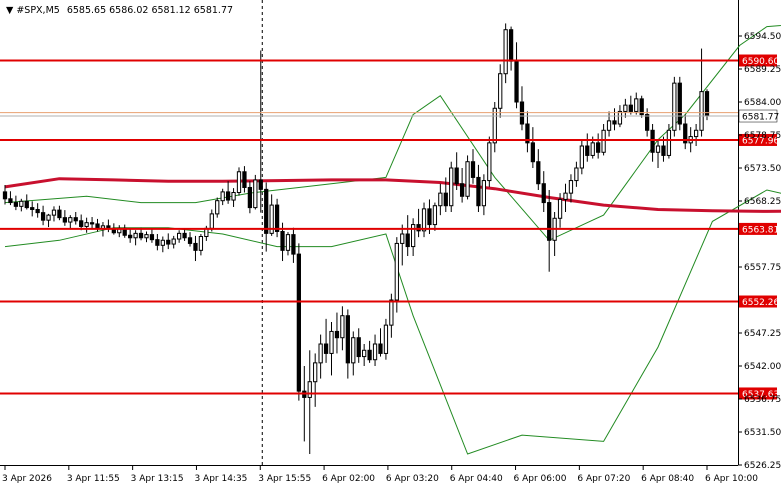  What do you see at coordinates (284, 479) in the screenshot?
I see `time-tick-label: 3 Apr 15:55` at bounding box center [284, 479].